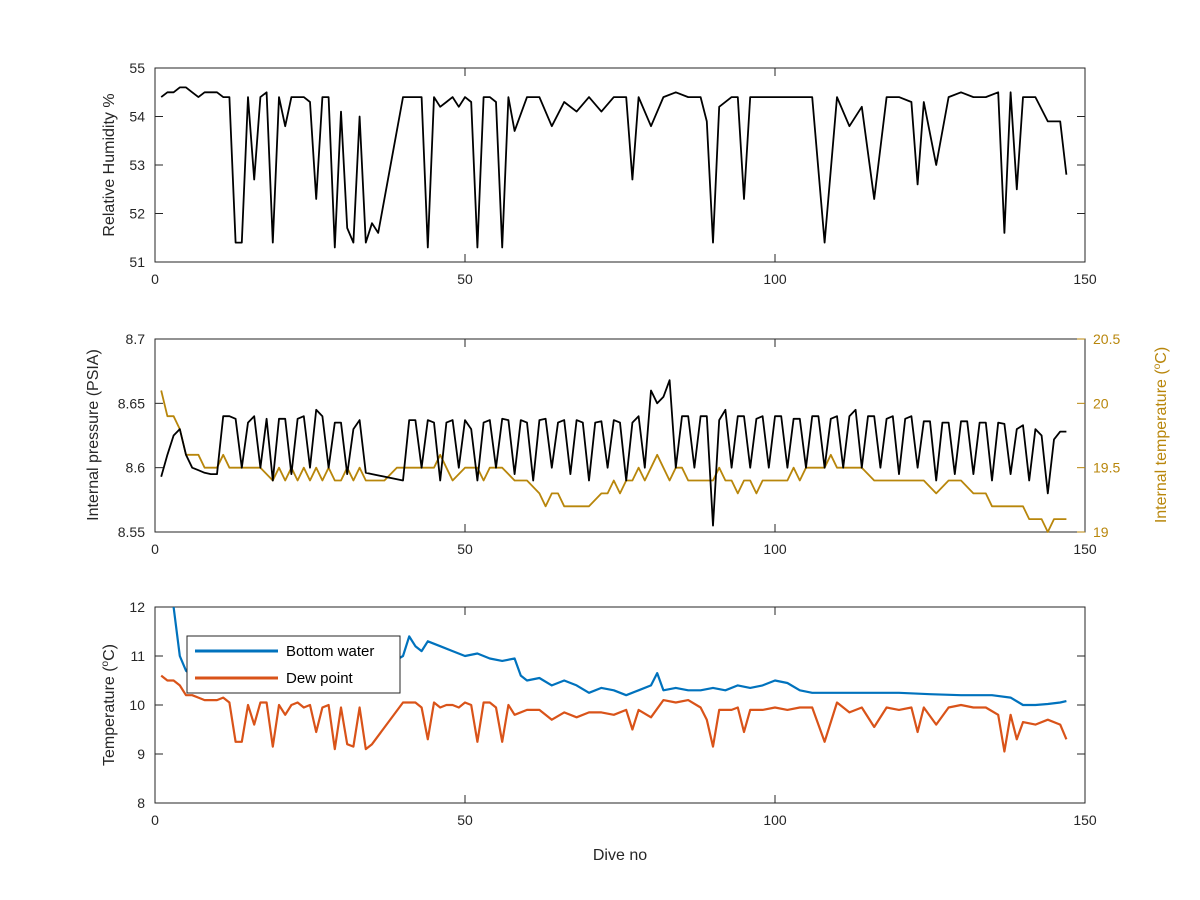 Image resolution: width=1200 pixels, height=900 pixels. What do you see at coordinates (1161, 435) in the screenshot?
I see `y-axis-label-right: Internal temperature (oC)` at bounding box center [1161, 435].